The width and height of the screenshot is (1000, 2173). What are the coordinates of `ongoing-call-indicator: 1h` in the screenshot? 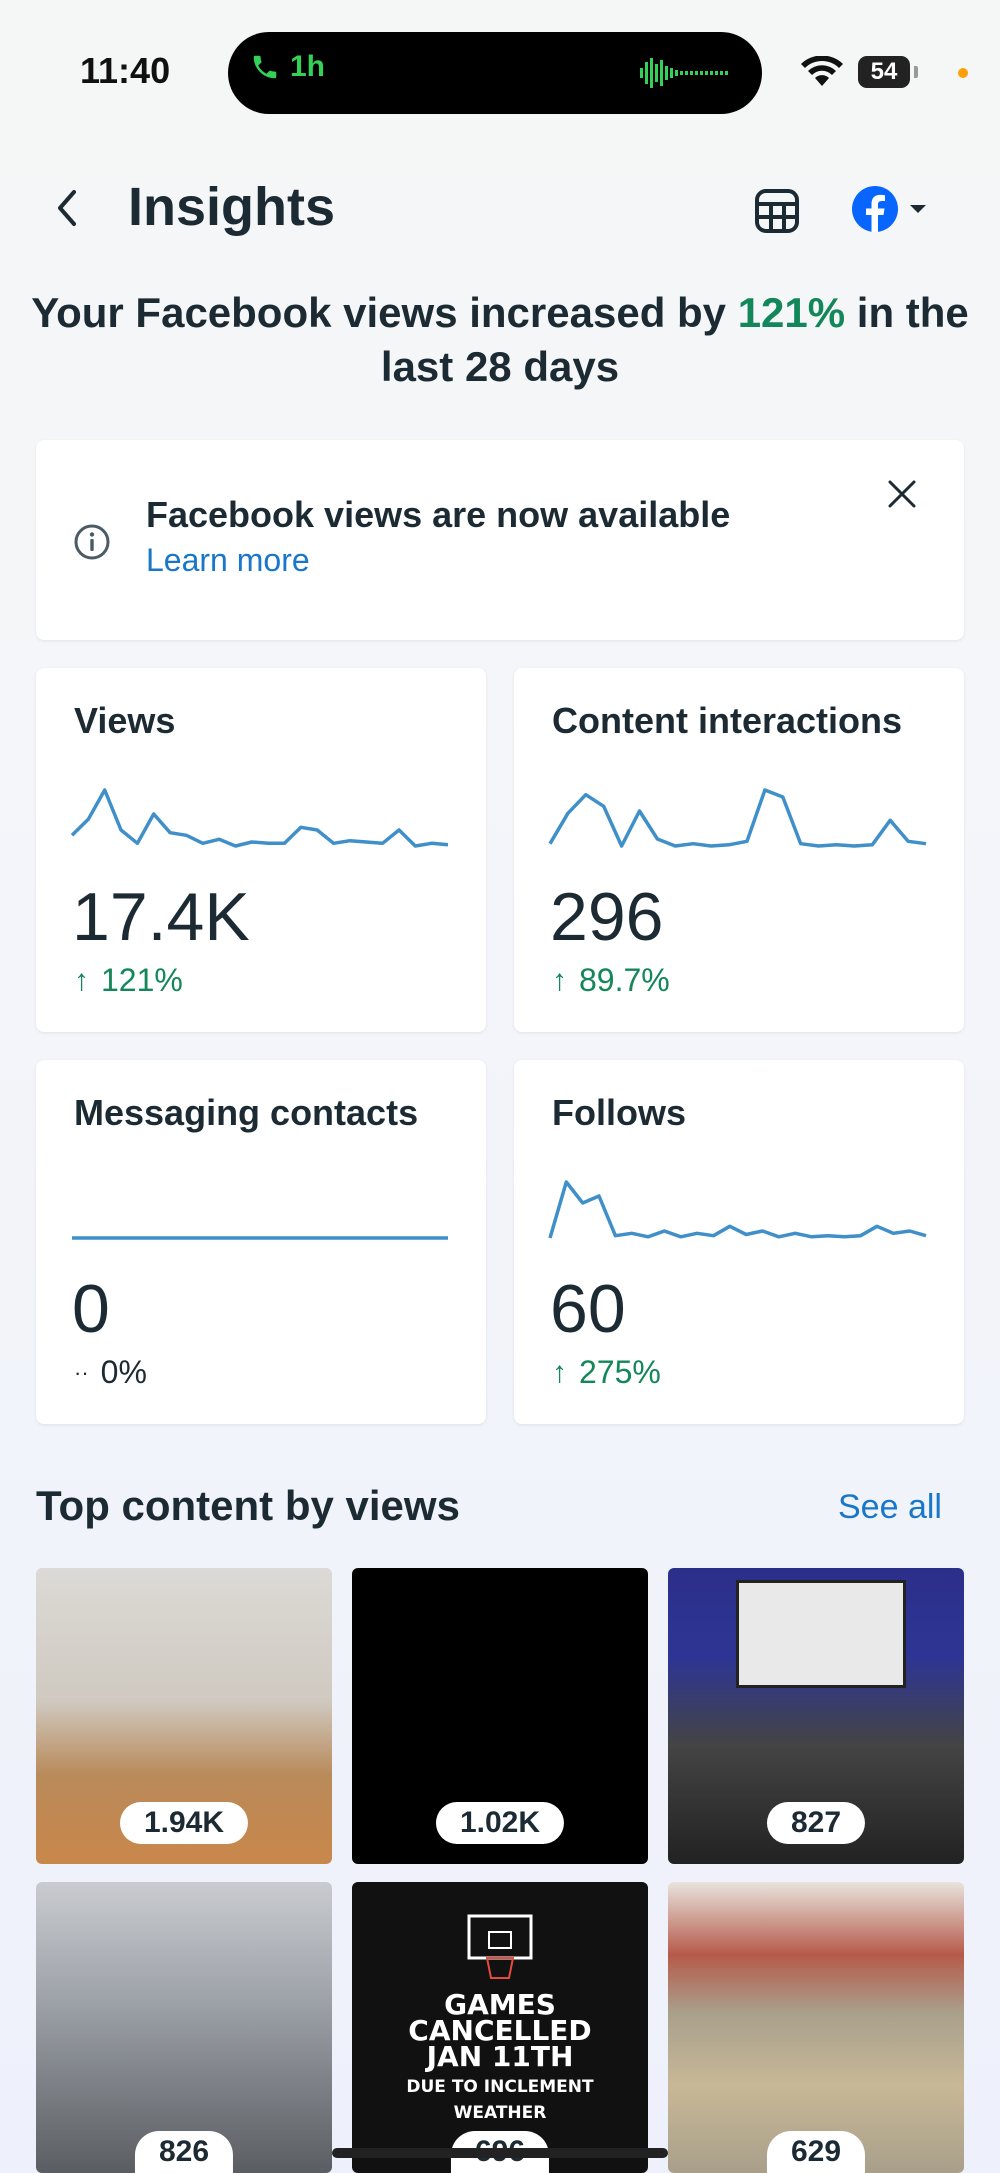 It's located at (287, 67).